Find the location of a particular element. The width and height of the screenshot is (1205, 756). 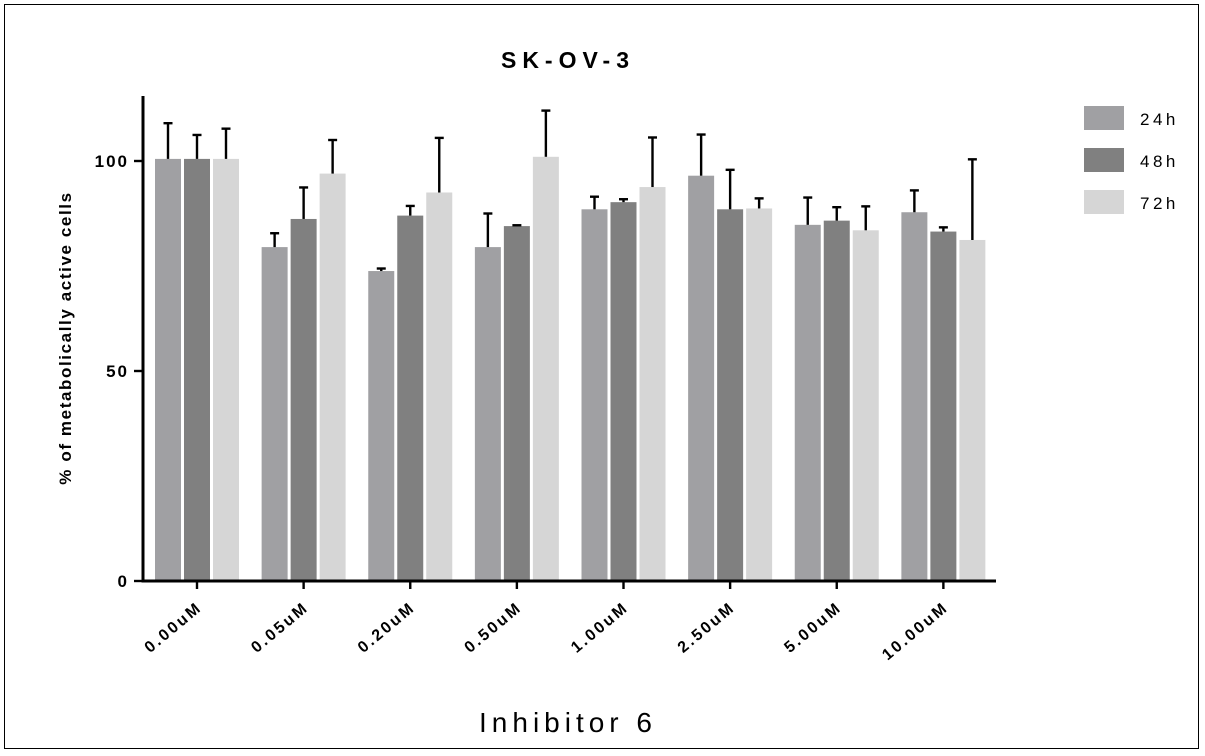

error-bars-layer is located at coordinates (570, 190).